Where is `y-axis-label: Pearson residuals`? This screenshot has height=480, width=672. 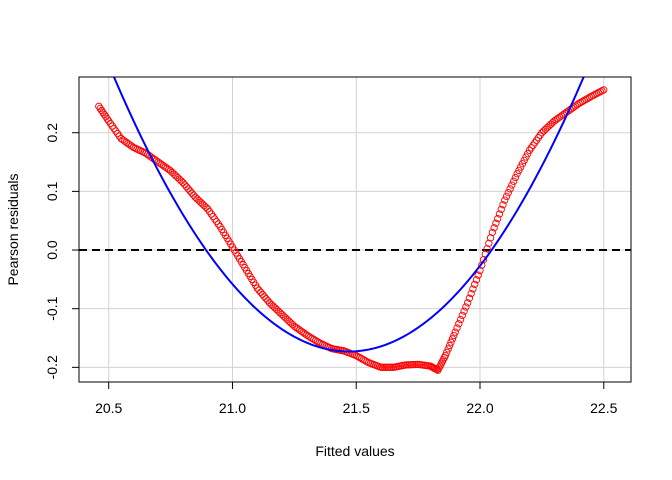 y-axis-label: Pearson residuals is located at coordinates (13, 229).